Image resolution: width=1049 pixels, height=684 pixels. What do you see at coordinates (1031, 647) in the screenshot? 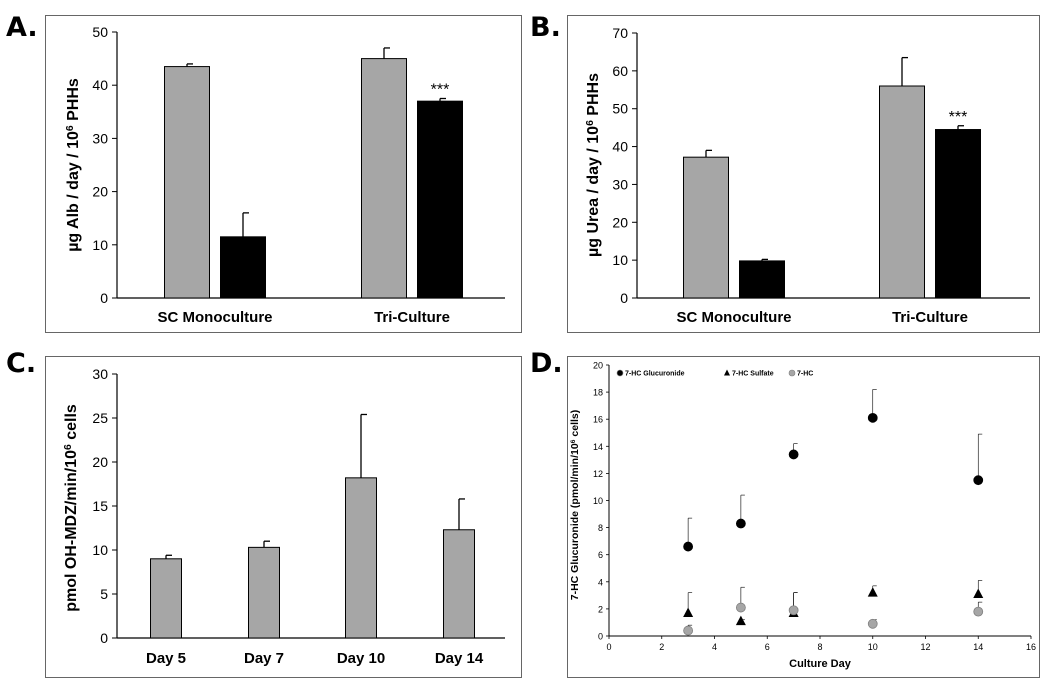
I see `chart-d-x-tick-label: 16` at bounding box center [1031, 647].